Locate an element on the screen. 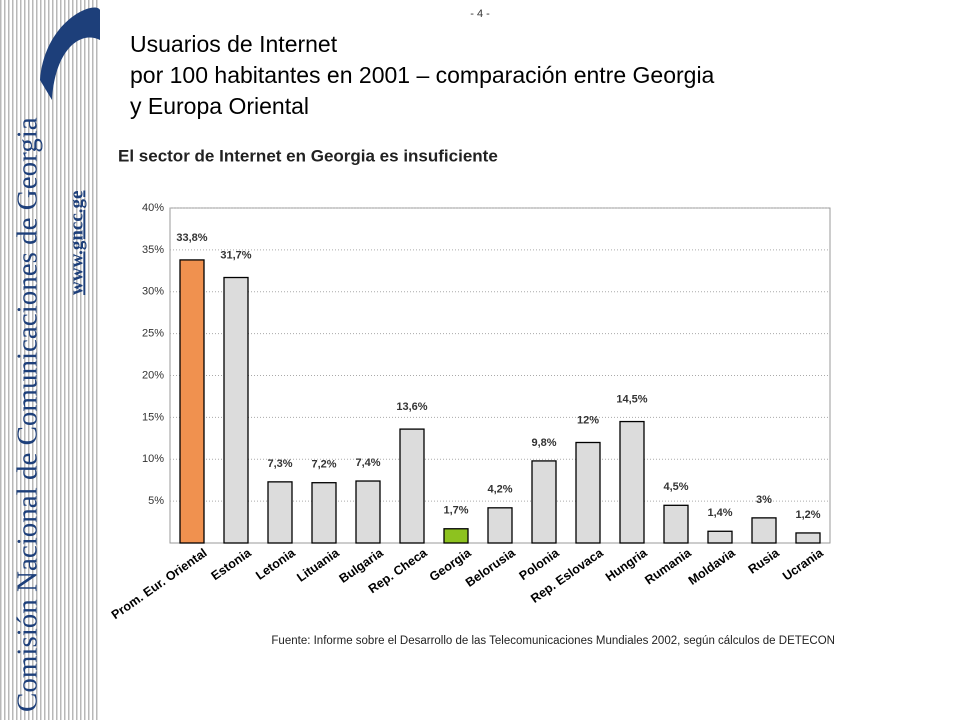 Image resolution: width=960 pixels, height=720 pixels. page-number: - 4 - is located at coordinates (480, 14).